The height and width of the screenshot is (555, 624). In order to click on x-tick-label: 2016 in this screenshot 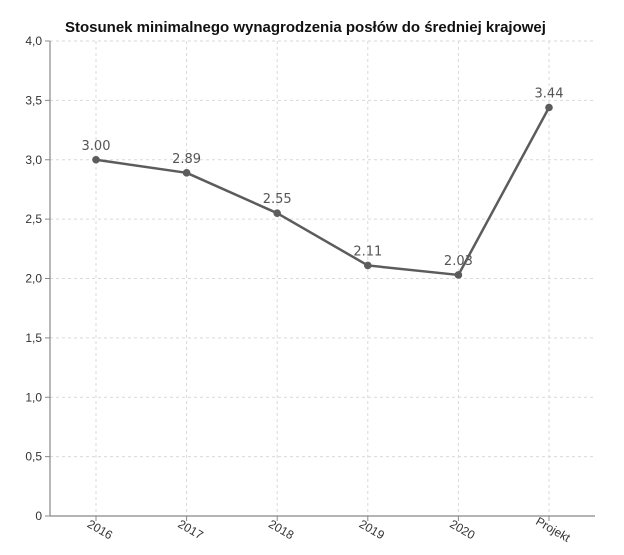, I will do `click(100, 530)`.